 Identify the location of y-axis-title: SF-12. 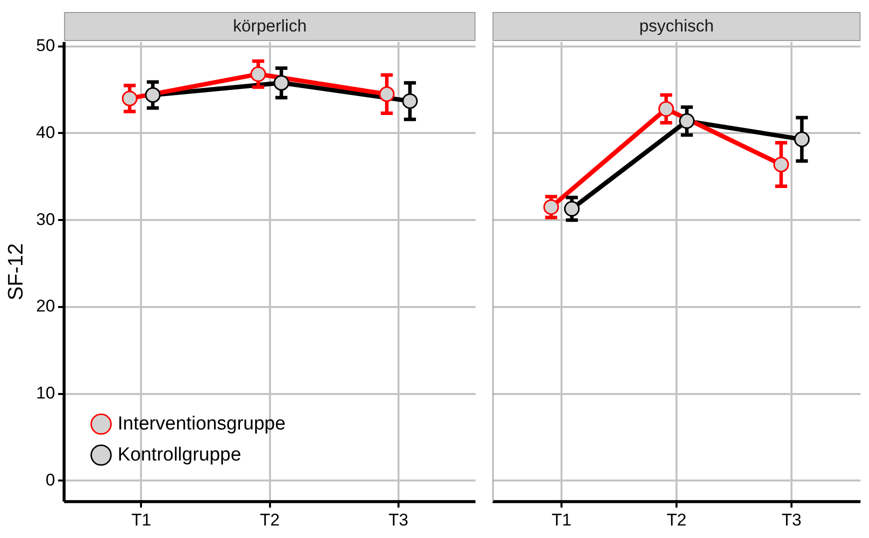
(16, 271).